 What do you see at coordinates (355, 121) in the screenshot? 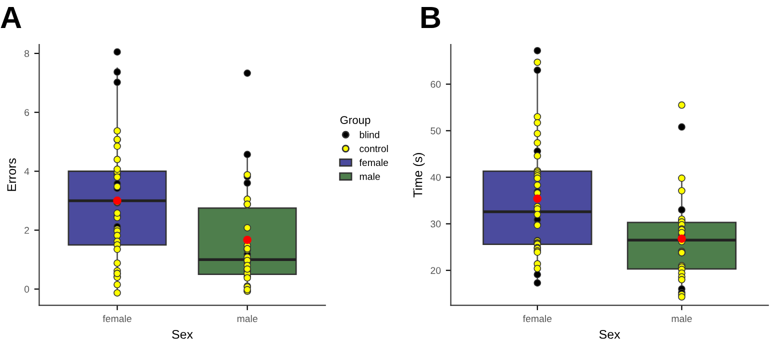
I see `legend-title: Group` at bounding box center [355, 121].